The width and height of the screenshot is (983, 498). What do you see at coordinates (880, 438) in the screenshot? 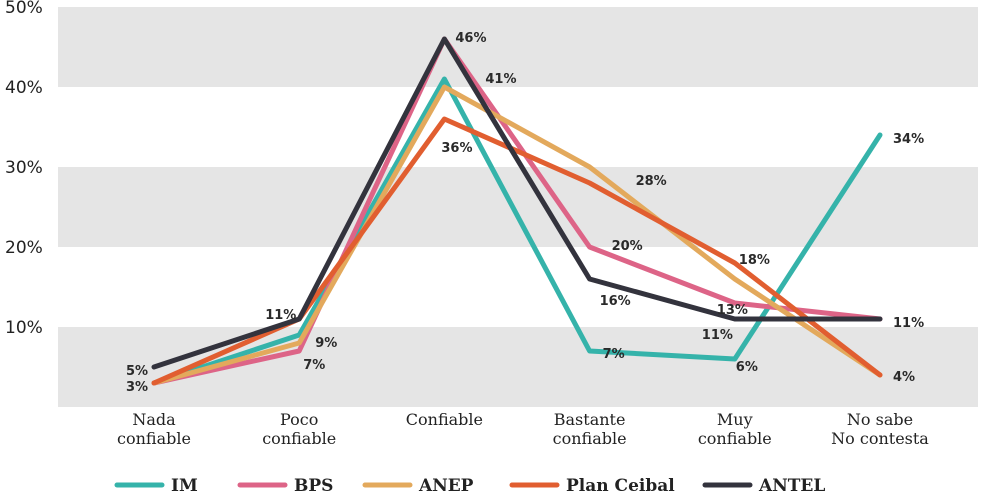
I see `x-tick-label: No contesta` at bounding box center [880, 438].